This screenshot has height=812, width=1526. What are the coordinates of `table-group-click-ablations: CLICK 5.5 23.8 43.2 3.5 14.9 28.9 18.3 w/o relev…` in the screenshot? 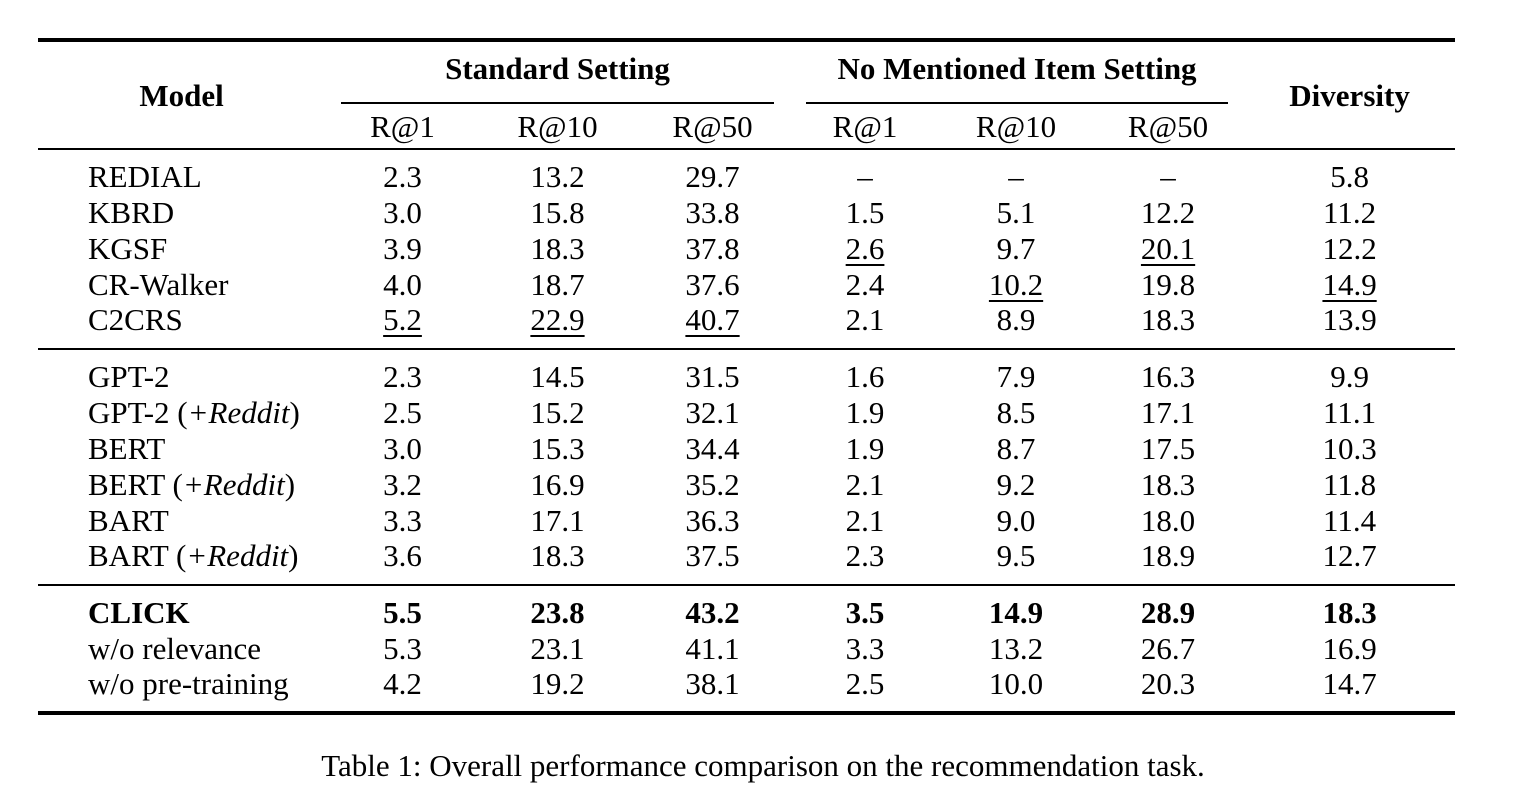 It's located at (747, 649).